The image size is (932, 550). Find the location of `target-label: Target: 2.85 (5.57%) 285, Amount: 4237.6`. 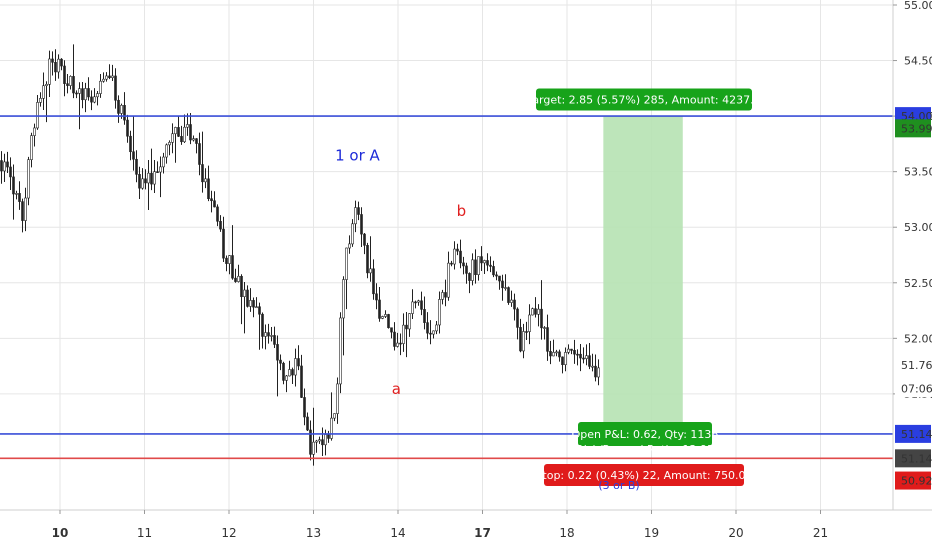

target-label: Target: 2.85 (5.57%) 285, Amount: 4237.6 is located at coordinates (643, 99).